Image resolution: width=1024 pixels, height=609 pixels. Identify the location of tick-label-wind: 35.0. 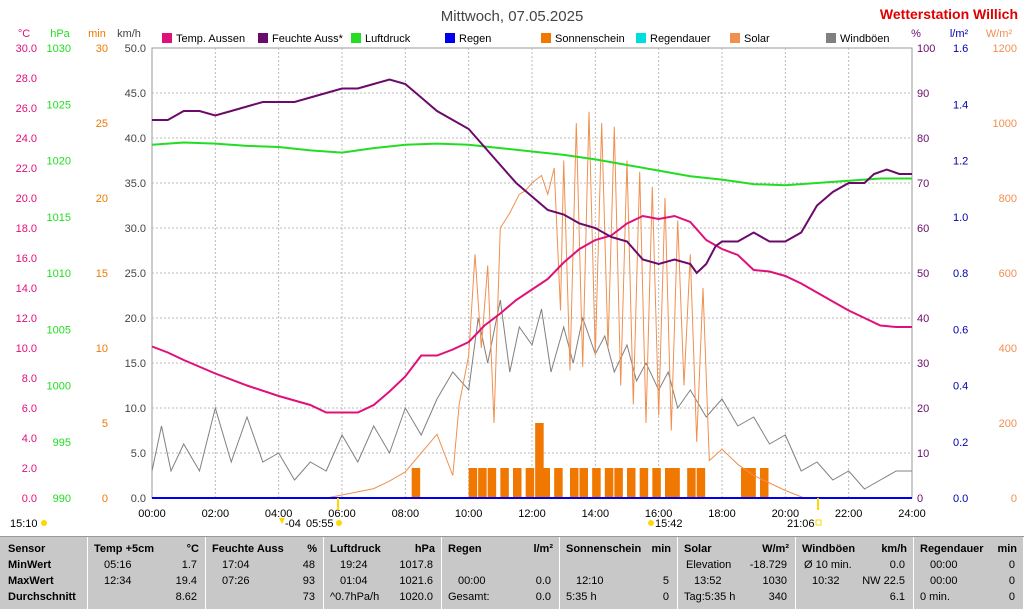
(135, 184).